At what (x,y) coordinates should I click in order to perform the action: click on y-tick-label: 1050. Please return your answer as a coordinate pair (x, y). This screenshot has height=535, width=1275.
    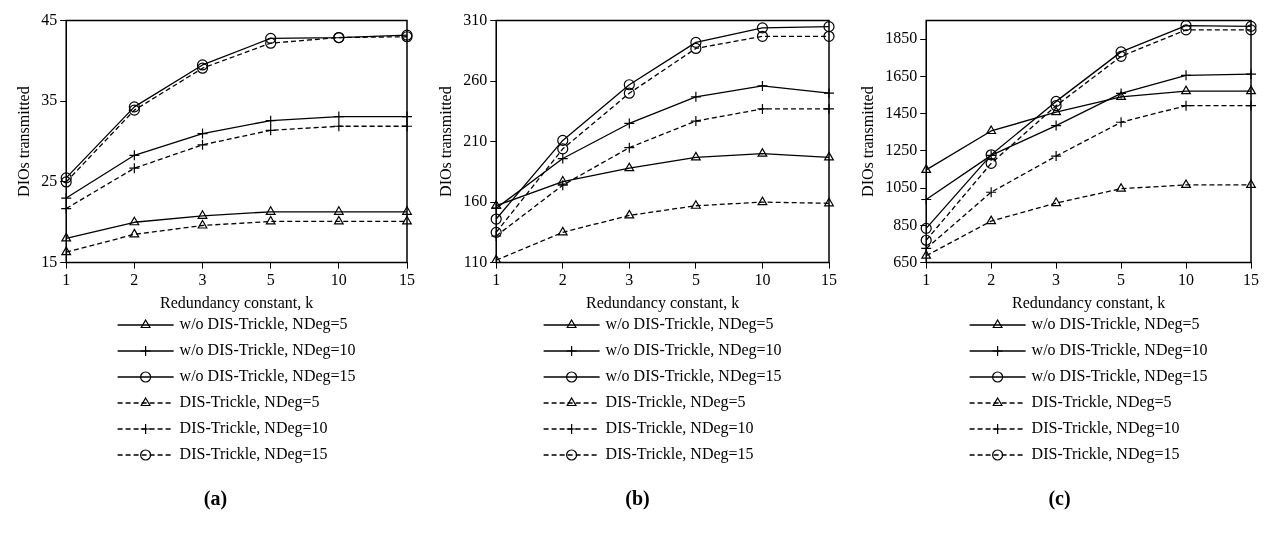
    Looking at the image, I should click on (900, 187).